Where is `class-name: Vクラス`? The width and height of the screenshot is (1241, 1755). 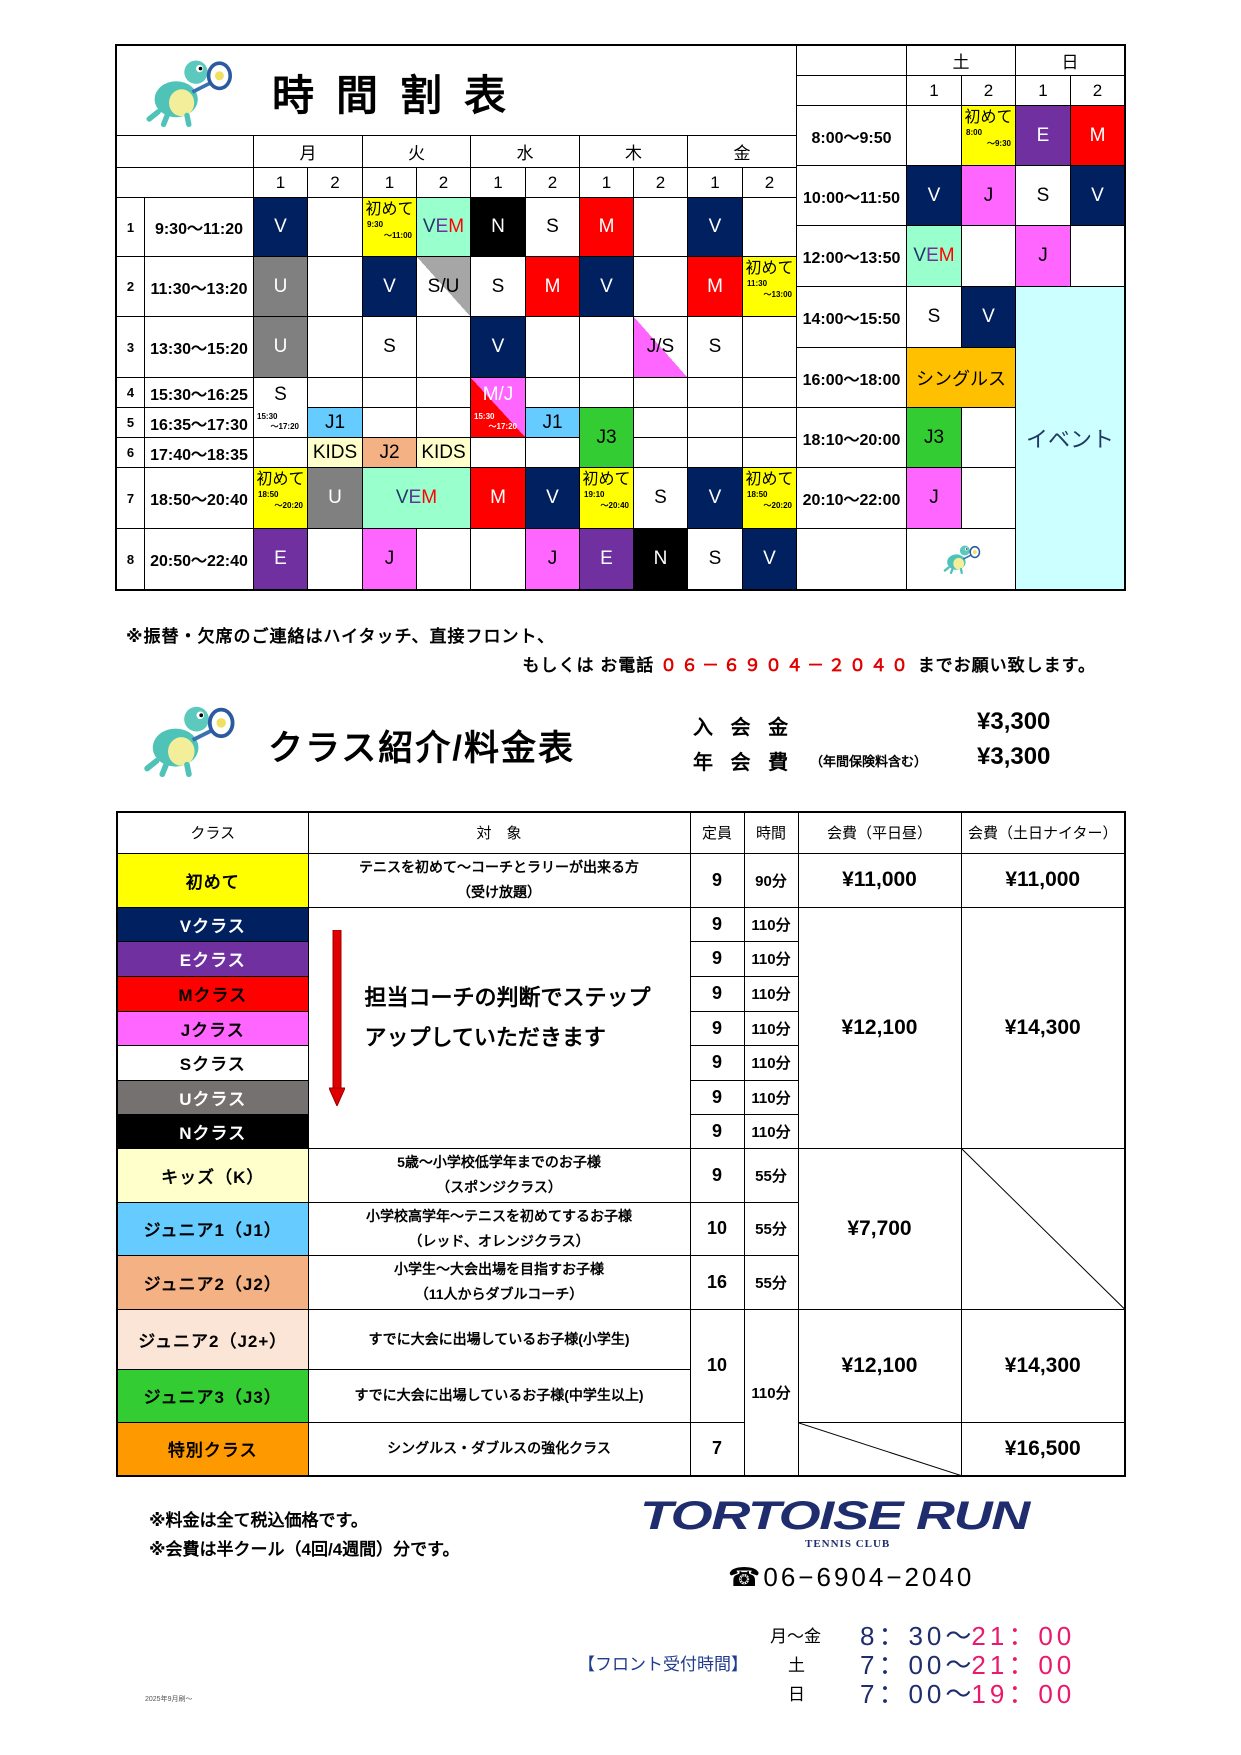
class-name: Vクラス is located at coordinates (212, 924).